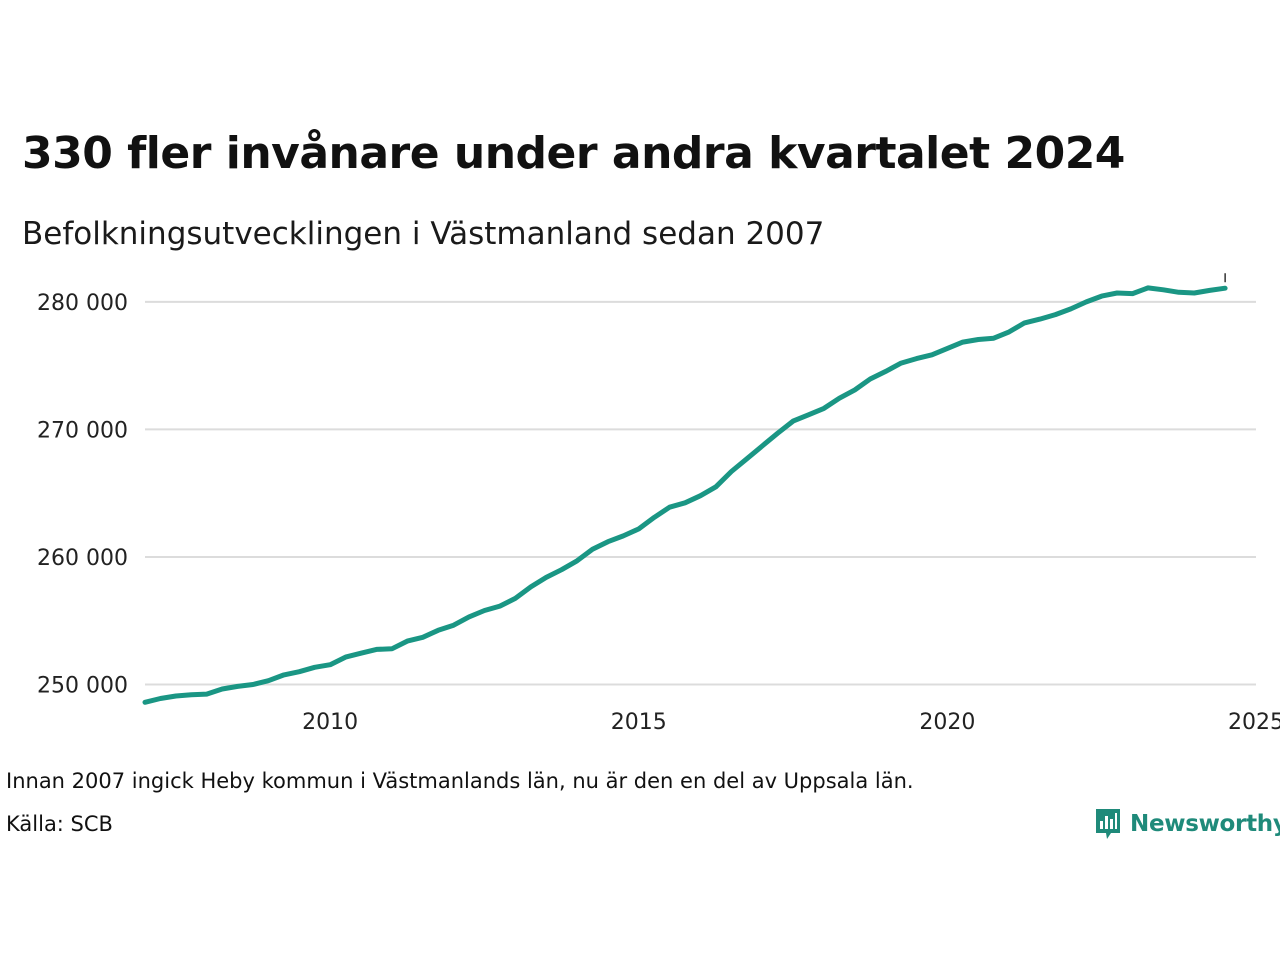 This screenshot has width=1280, height=960. What do you see at coordinates (59, 824) in the screenshot?
I see `source-credit: Källa: SCB` at bounding box center [59, 824].